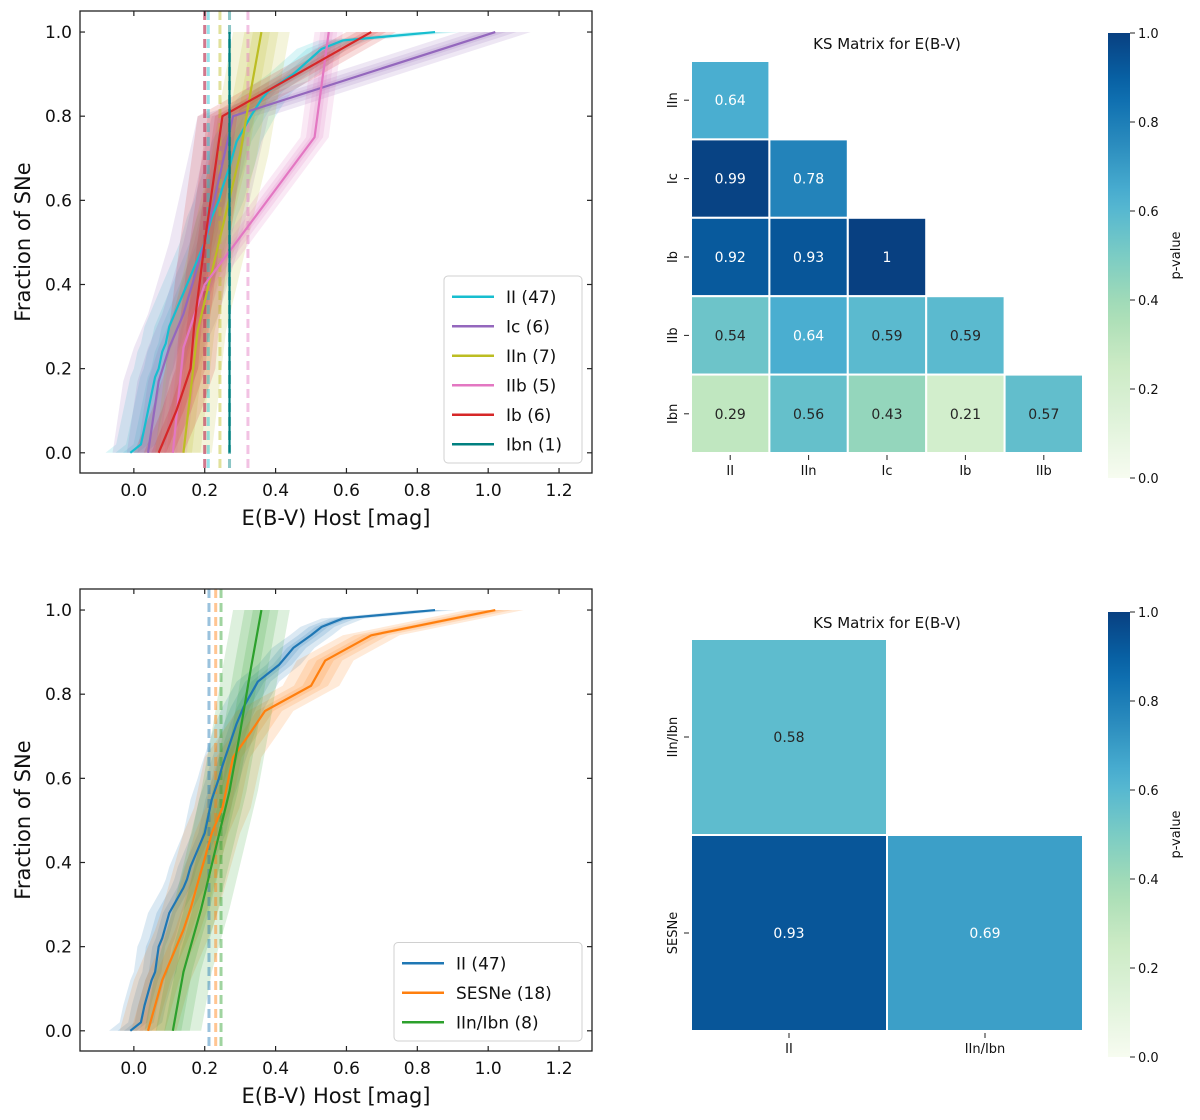 The height and width of the screenshot is (1120, 1200). Describe the element at coordinates (1044, 471) in the screenshot. I see `x-tick-label: IIb` at that location.